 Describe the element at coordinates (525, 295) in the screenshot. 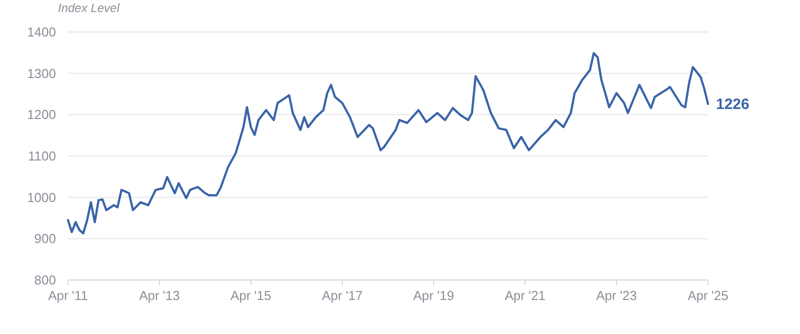

I see `x-tick-label: Apr '21` at that location.